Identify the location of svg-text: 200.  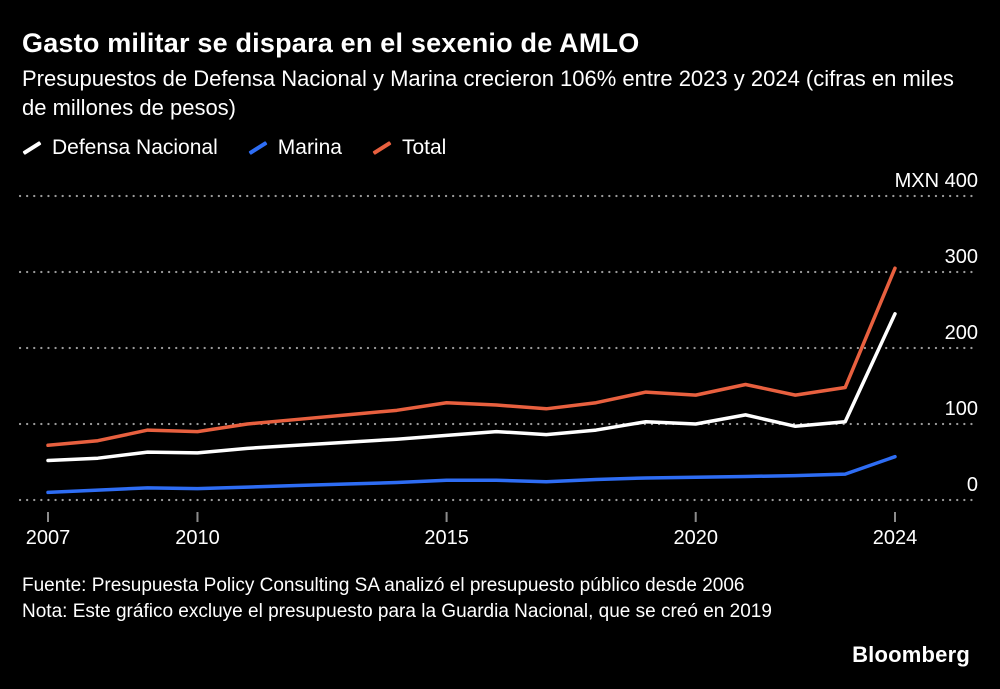
(961, 333).